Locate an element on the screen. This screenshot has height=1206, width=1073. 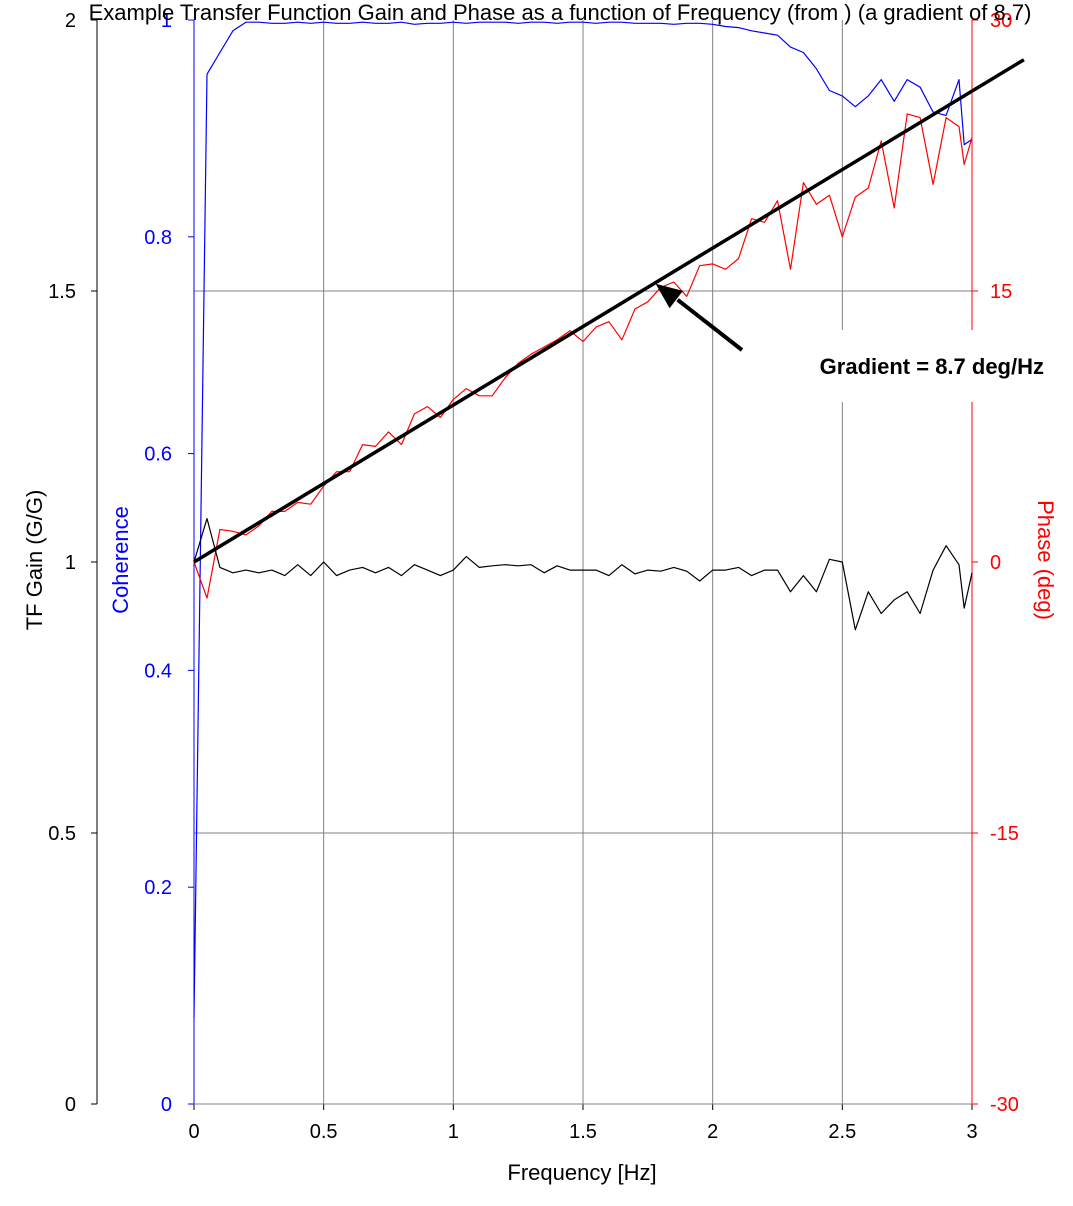
annotation: Gradient = 8.7 deg/Hz is located at coordinates (856, 342).